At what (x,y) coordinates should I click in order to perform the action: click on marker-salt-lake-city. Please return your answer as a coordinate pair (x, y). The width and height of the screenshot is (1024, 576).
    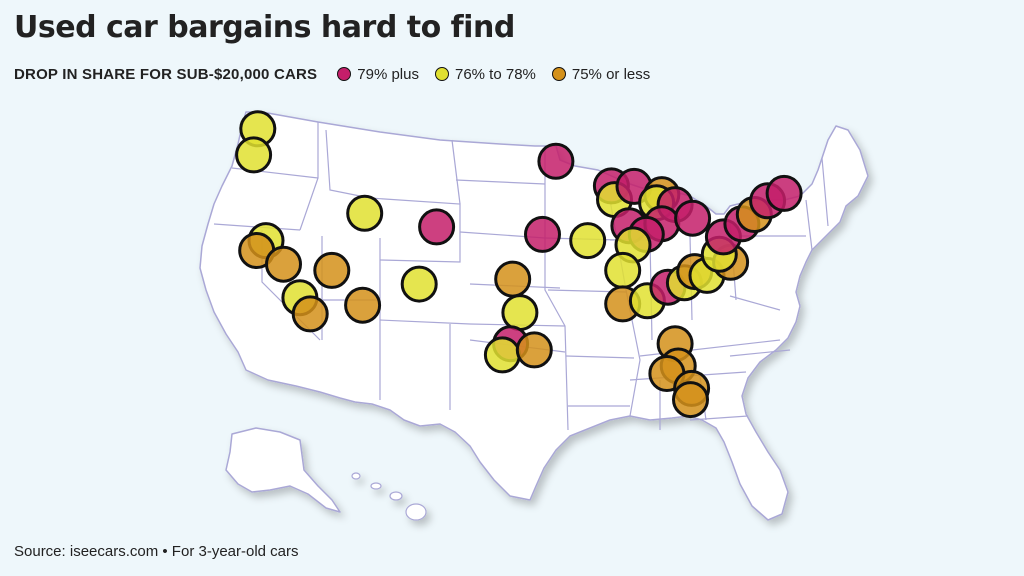
    Looking at the image, I should click on (365, 213).